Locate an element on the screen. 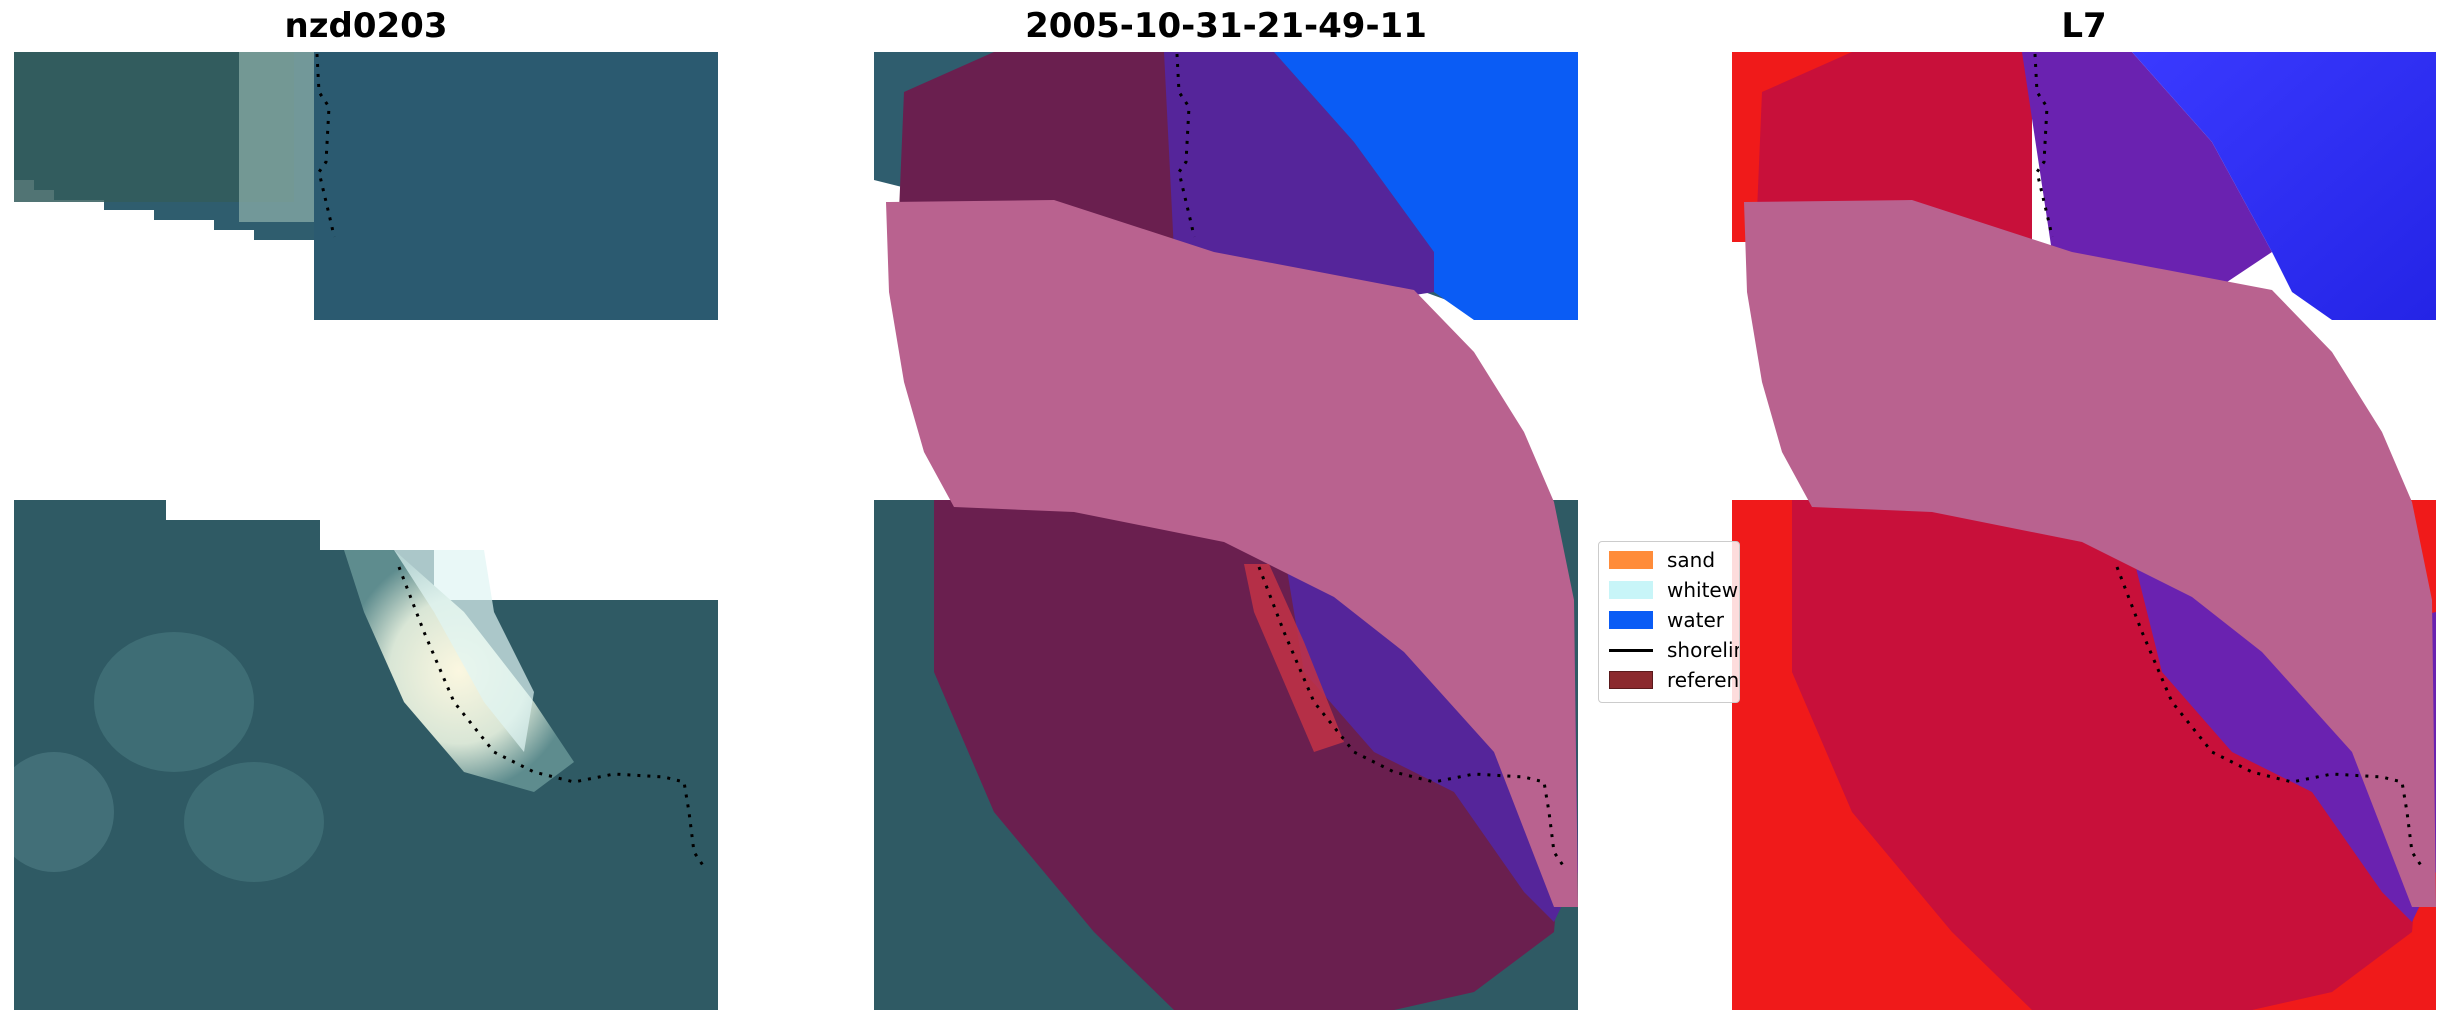 The width and height of the screenshot is (2460, 1025). water-blue-region is located at coordinates (1426, 186).